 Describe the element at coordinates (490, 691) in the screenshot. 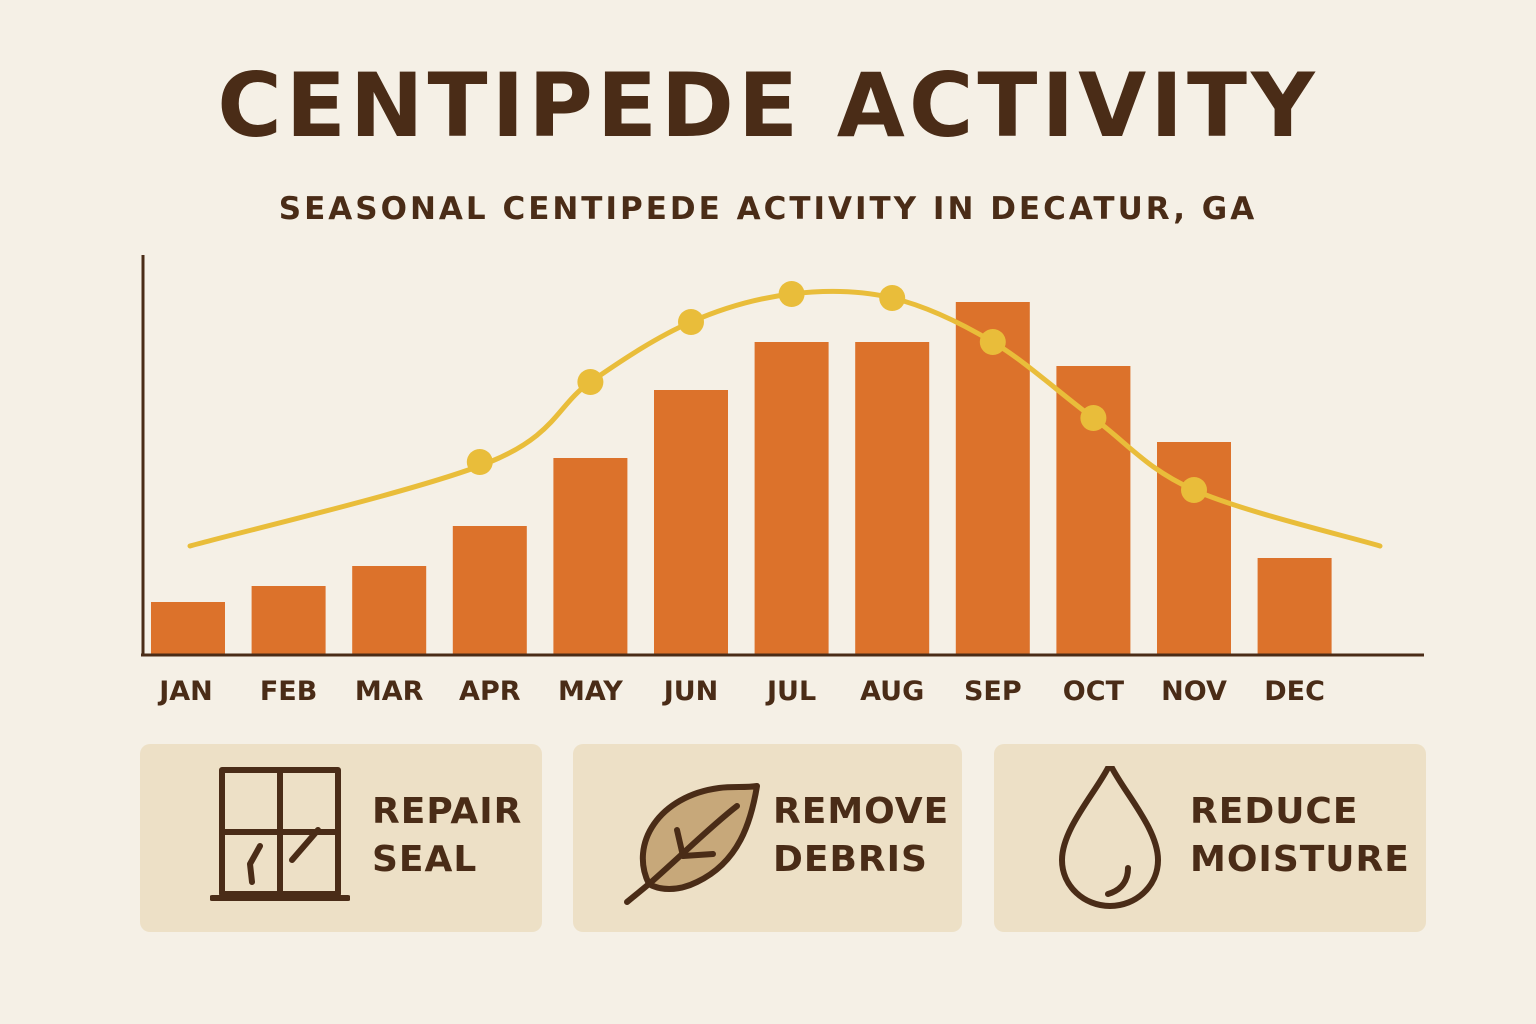

I see `x-tick-label: APR` at that location.